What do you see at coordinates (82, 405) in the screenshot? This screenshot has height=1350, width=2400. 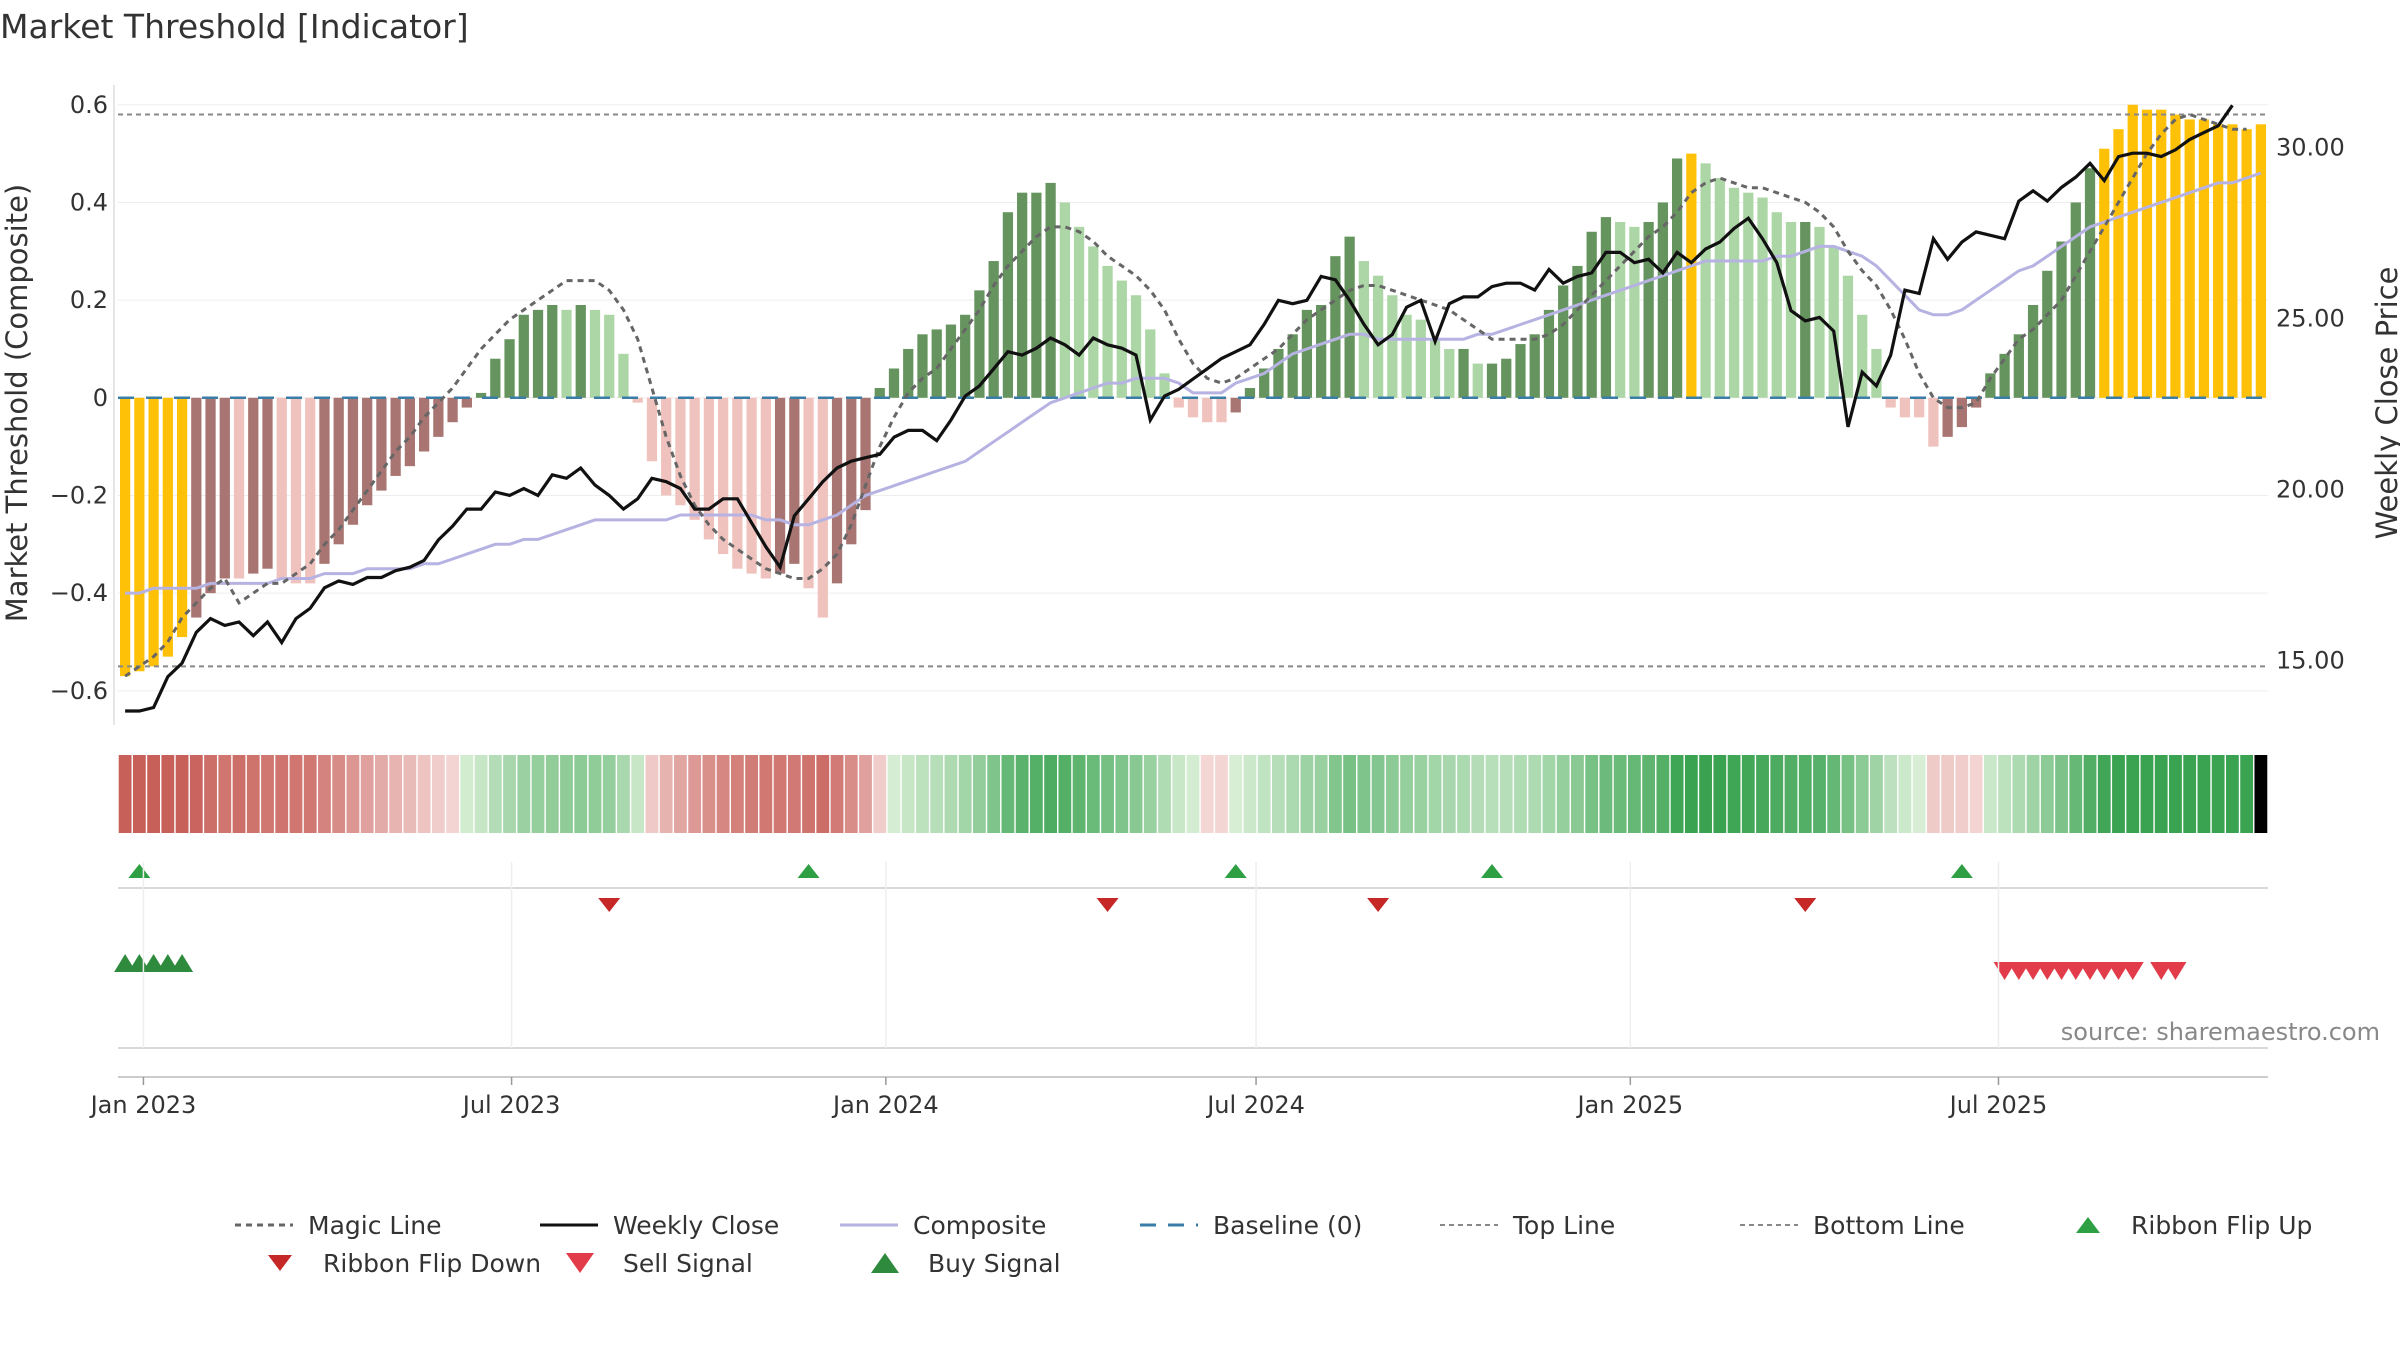 I see `left-axis: 0.6 0.4 0.2 0 −0.2 −0.4 −0.6` at bounding box center [82, 405].